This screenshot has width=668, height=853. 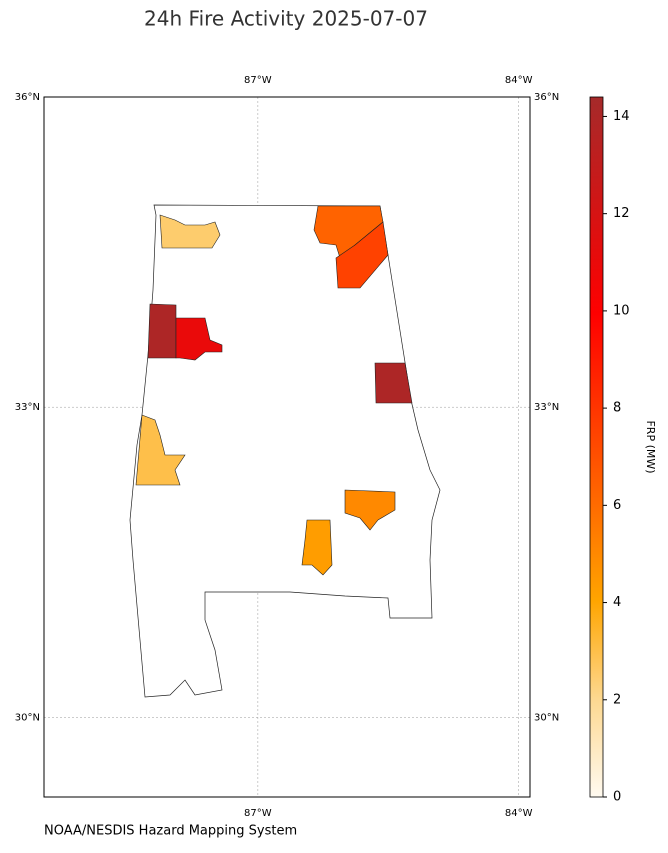 I want to click on colorbar, so click(x=596, y=447).